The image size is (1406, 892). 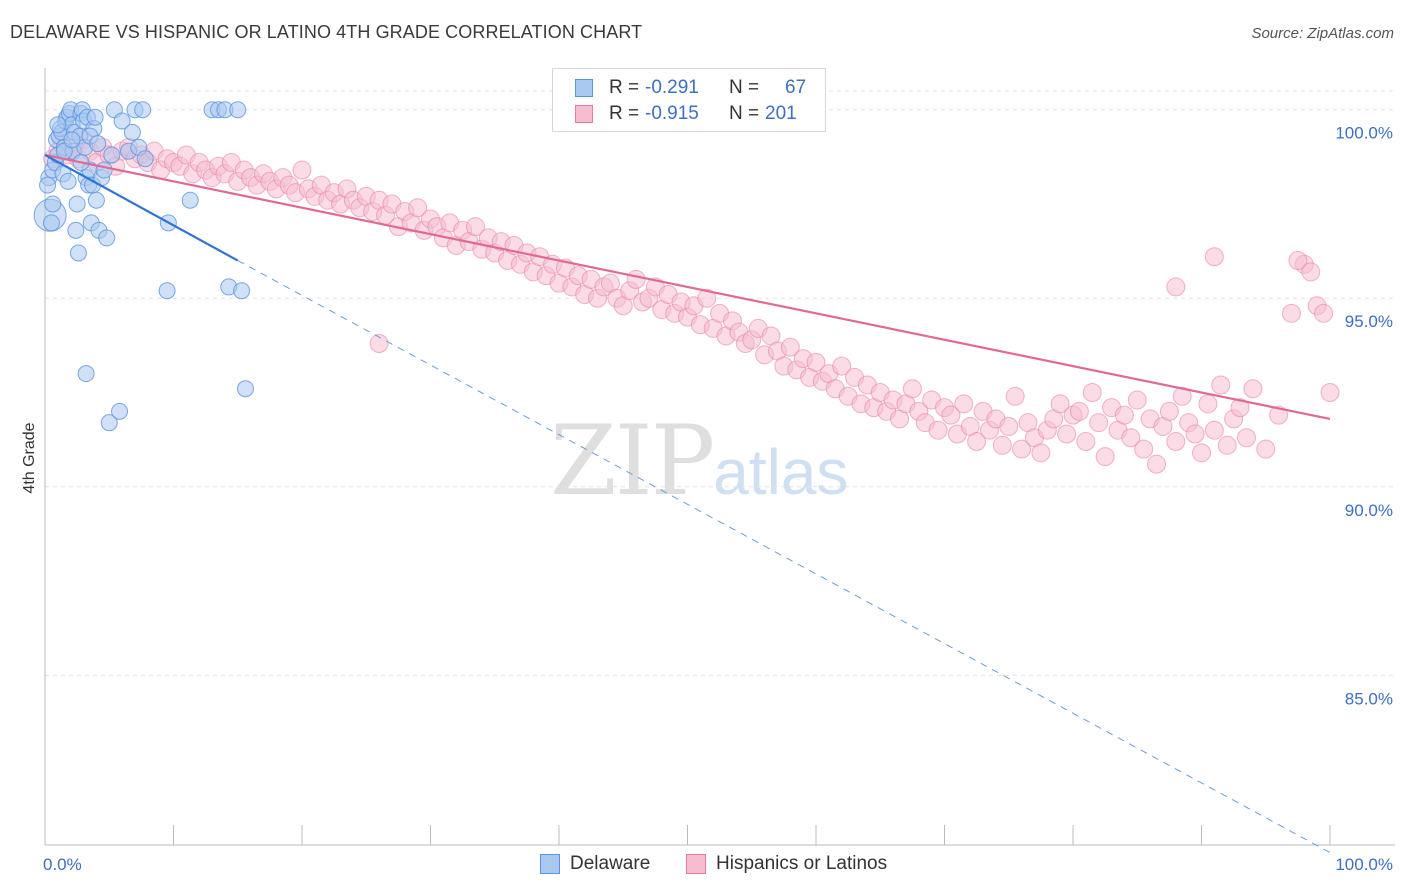 I want to click on y-tick-label: 95.0%, so click(x=1369, y=321).